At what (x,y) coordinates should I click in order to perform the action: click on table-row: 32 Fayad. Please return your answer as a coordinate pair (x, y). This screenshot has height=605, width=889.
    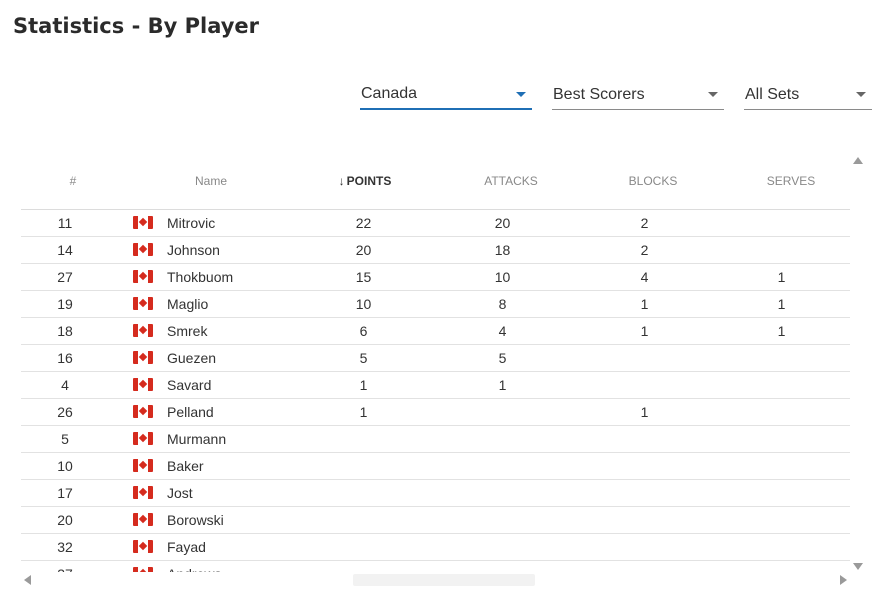
    Looking at the image, I should click on (435, 547).